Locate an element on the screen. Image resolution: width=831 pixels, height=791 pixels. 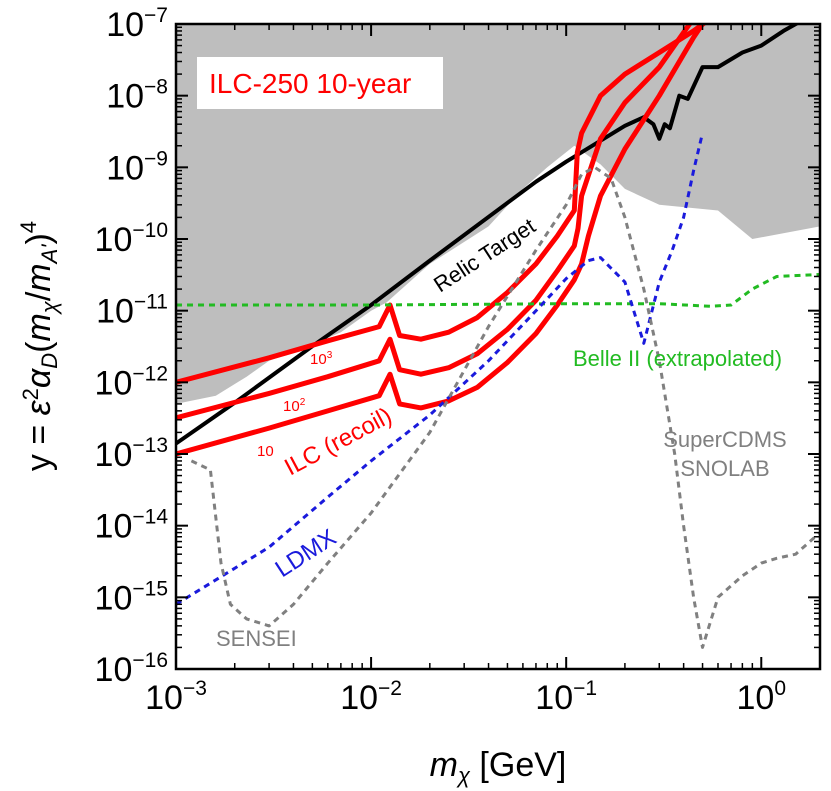
y-tick-label: 10⁻¹⁵ is located at coordinates (131, 597).